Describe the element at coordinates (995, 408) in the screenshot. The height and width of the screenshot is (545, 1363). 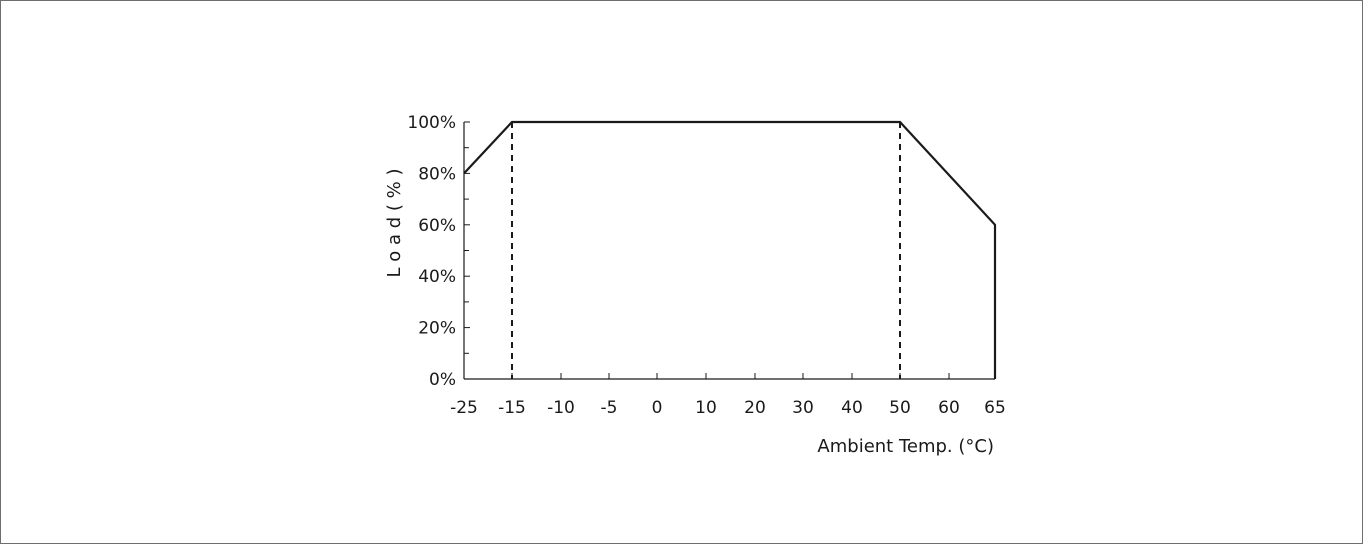
I see `x-tick-label: 65` at that location.